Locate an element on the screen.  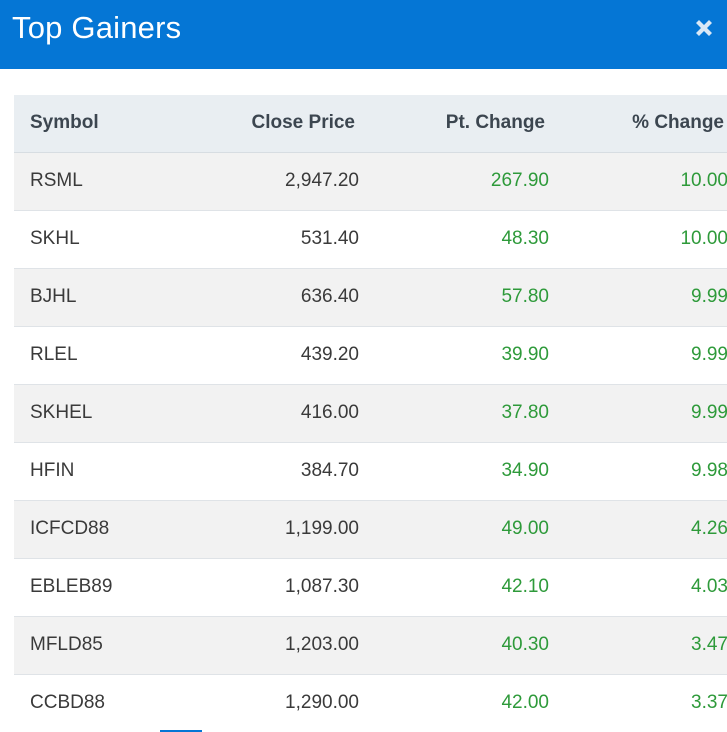
cell-symbol: BJHL is located at coordinates (53, 296).